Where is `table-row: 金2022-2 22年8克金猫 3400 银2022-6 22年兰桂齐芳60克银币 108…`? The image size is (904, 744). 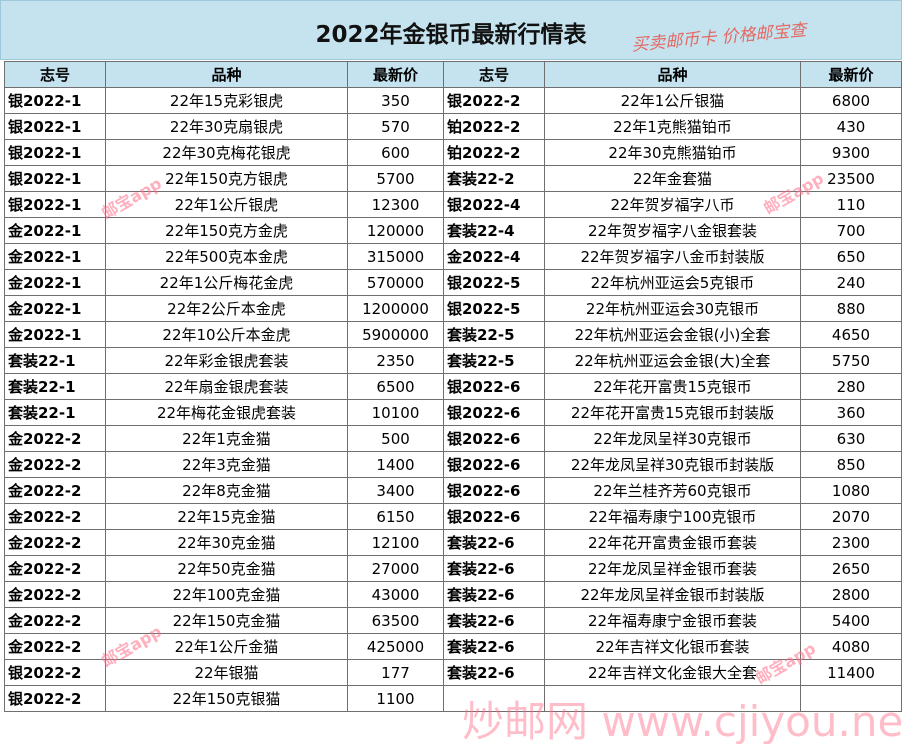
table-row: 金2022-2 22年8克金猫 3400 银2022-6 22年兰桂齐芳60克银币 108… is located at coordinates (453, 490).